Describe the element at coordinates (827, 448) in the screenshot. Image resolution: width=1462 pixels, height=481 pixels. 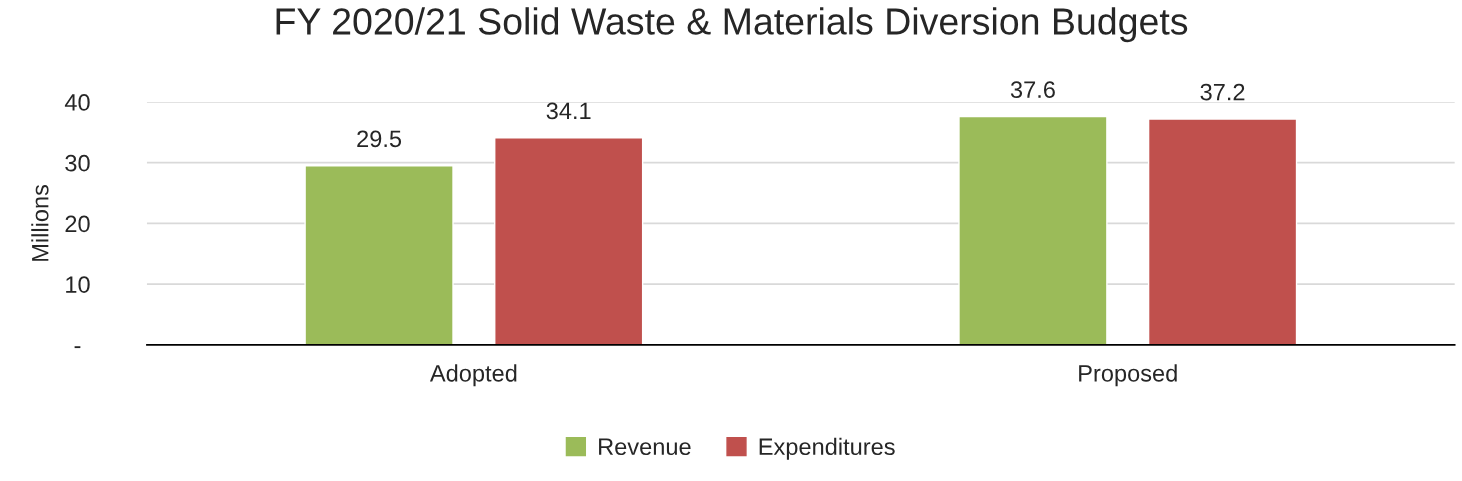
I see `legend-label: Expenditures` at that location.